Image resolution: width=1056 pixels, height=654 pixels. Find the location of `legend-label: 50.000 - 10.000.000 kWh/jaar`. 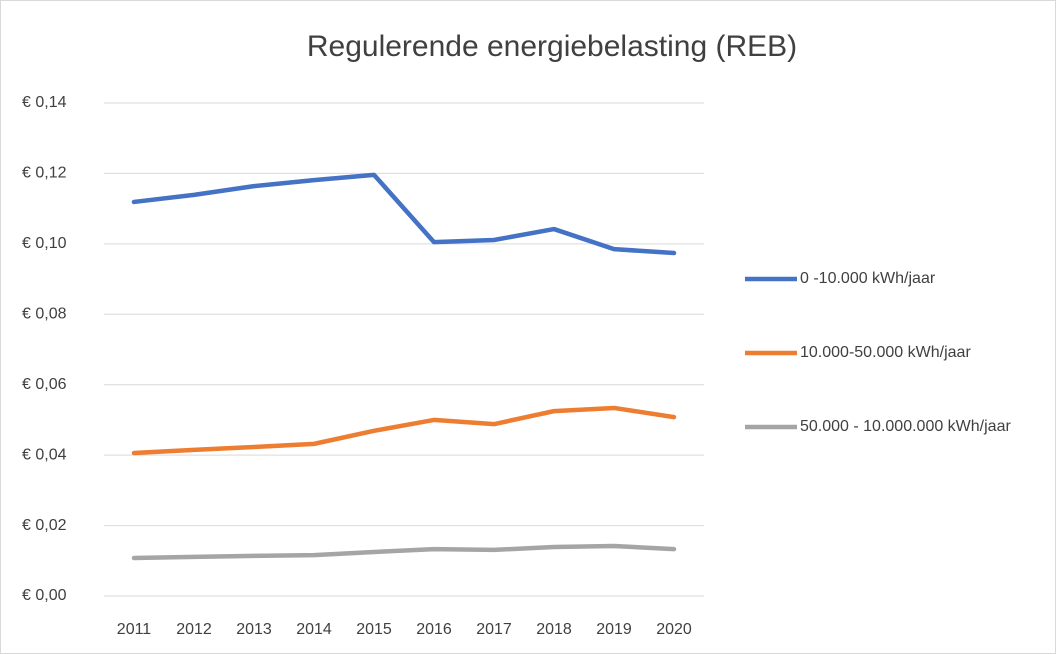

legend-label: 50.000 - 10.000.000 kWh/jaar is located at coordinates (905, 426).